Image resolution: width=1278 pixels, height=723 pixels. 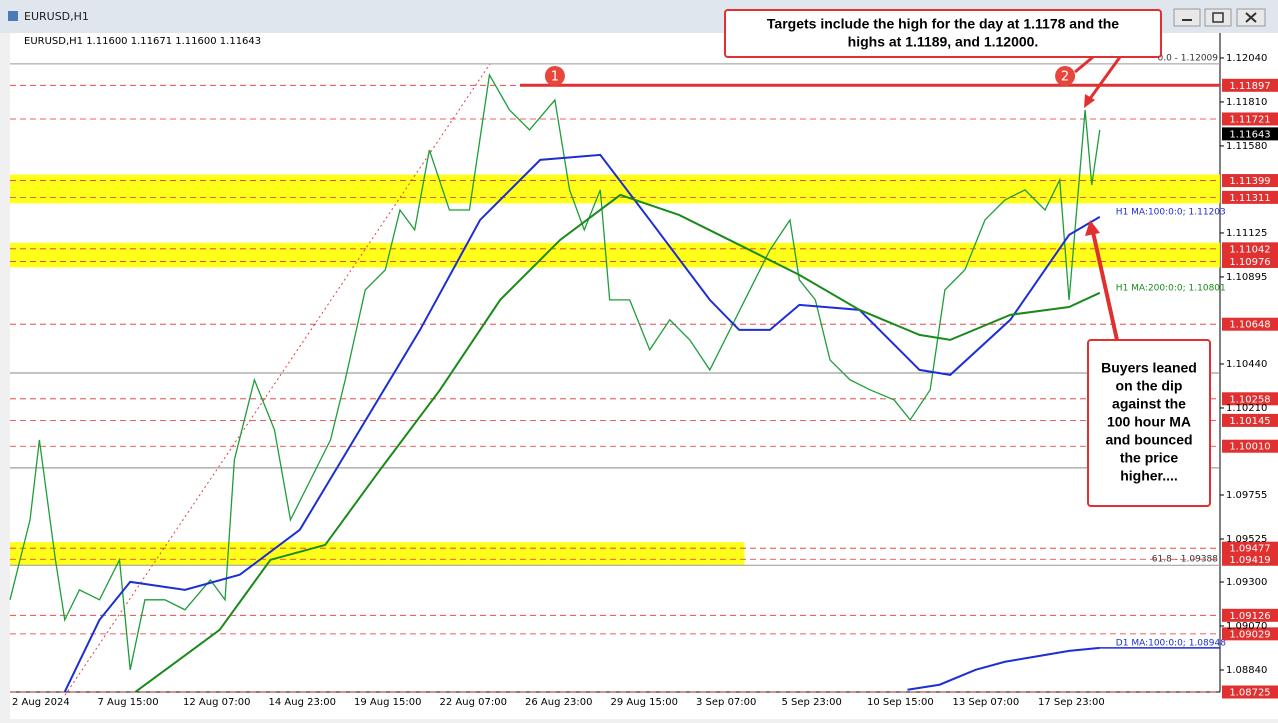 What do you see at coordinates (1149, 458) in the screenshot?
I see `annotation-text: the price` at bounding box center [1149, 458].